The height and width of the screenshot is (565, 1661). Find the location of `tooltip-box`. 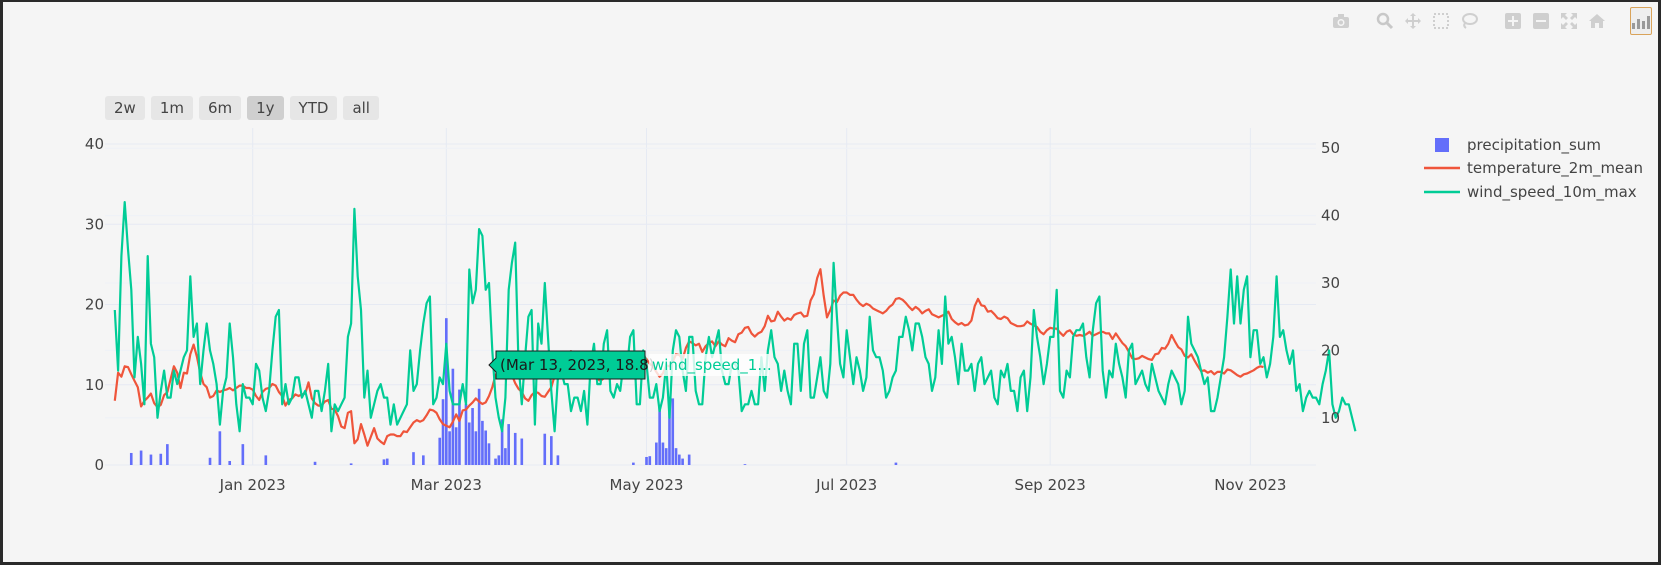

tooltip-box is located at coordinates (567, 365).